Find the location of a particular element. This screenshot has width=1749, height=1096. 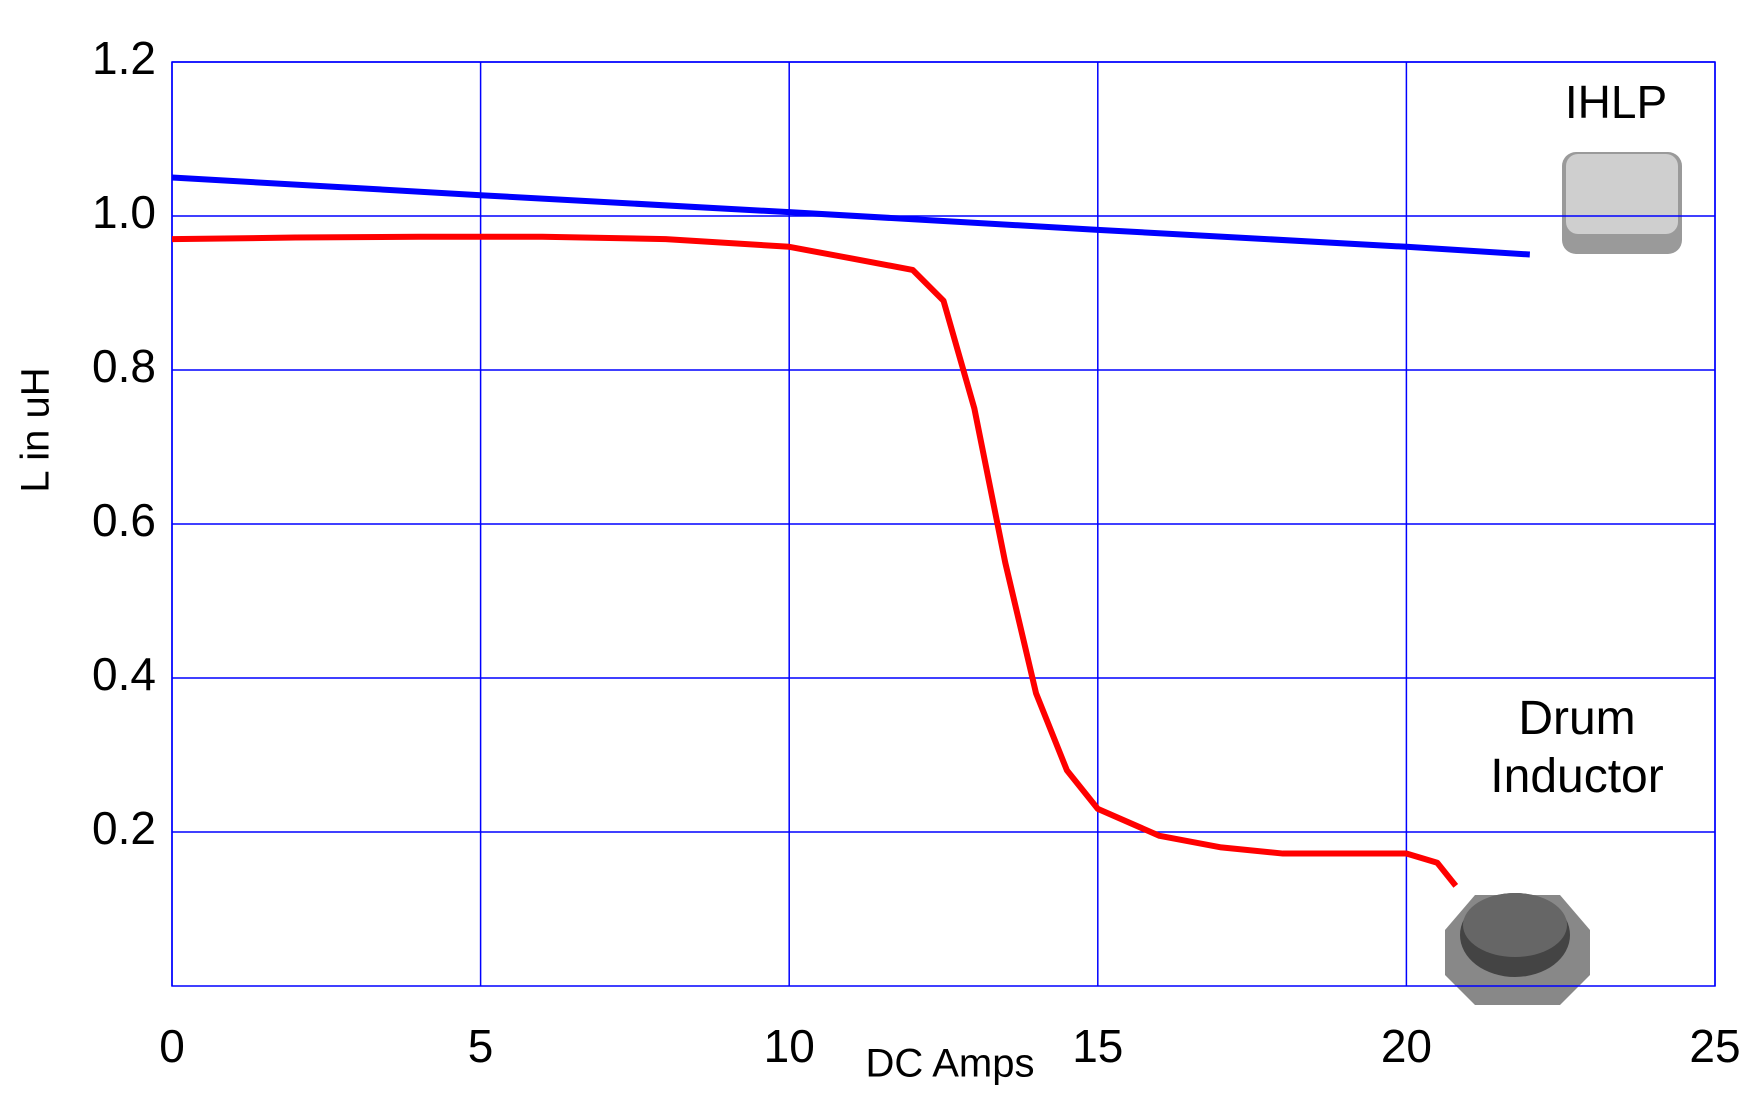

ihlp-image is located at coordinates (1622, 203).